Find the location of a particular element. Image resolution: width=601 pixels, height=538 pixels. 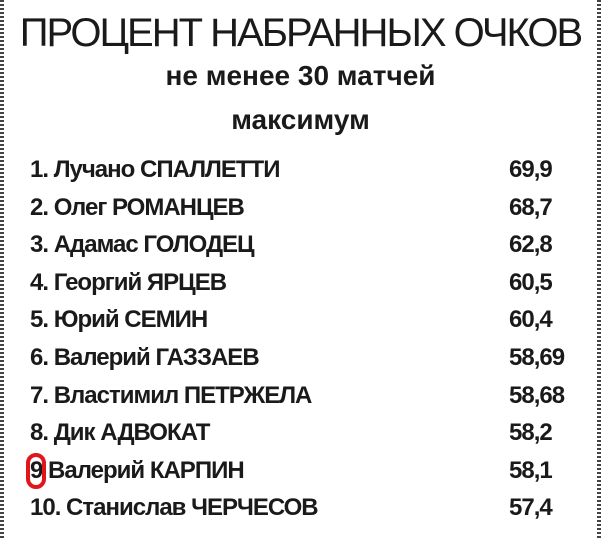

percent-value: 58,69 is located at coordinates (537, 357).